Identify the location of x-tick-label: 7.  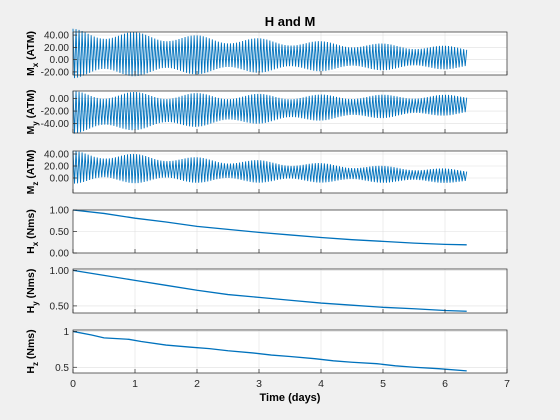
(507, 384).